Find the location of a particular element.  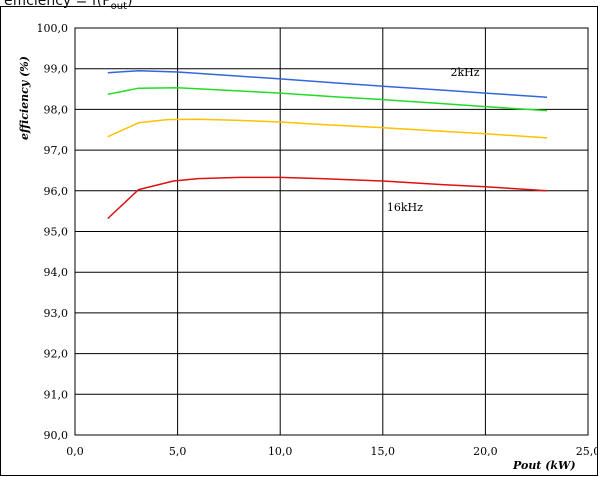

y-tick-label: 96,0 is located at coordinates (56, 191).